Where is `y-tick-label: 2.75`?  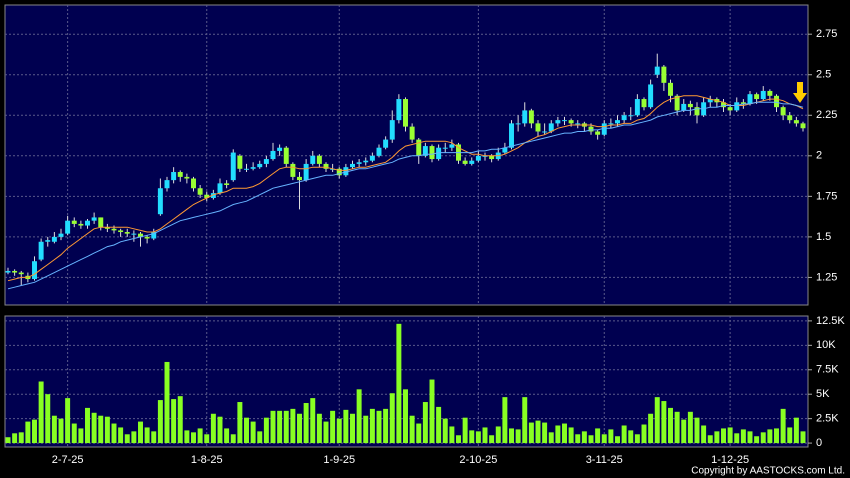 y-tick-label: 2.75 is located at coordinates (826, 34).